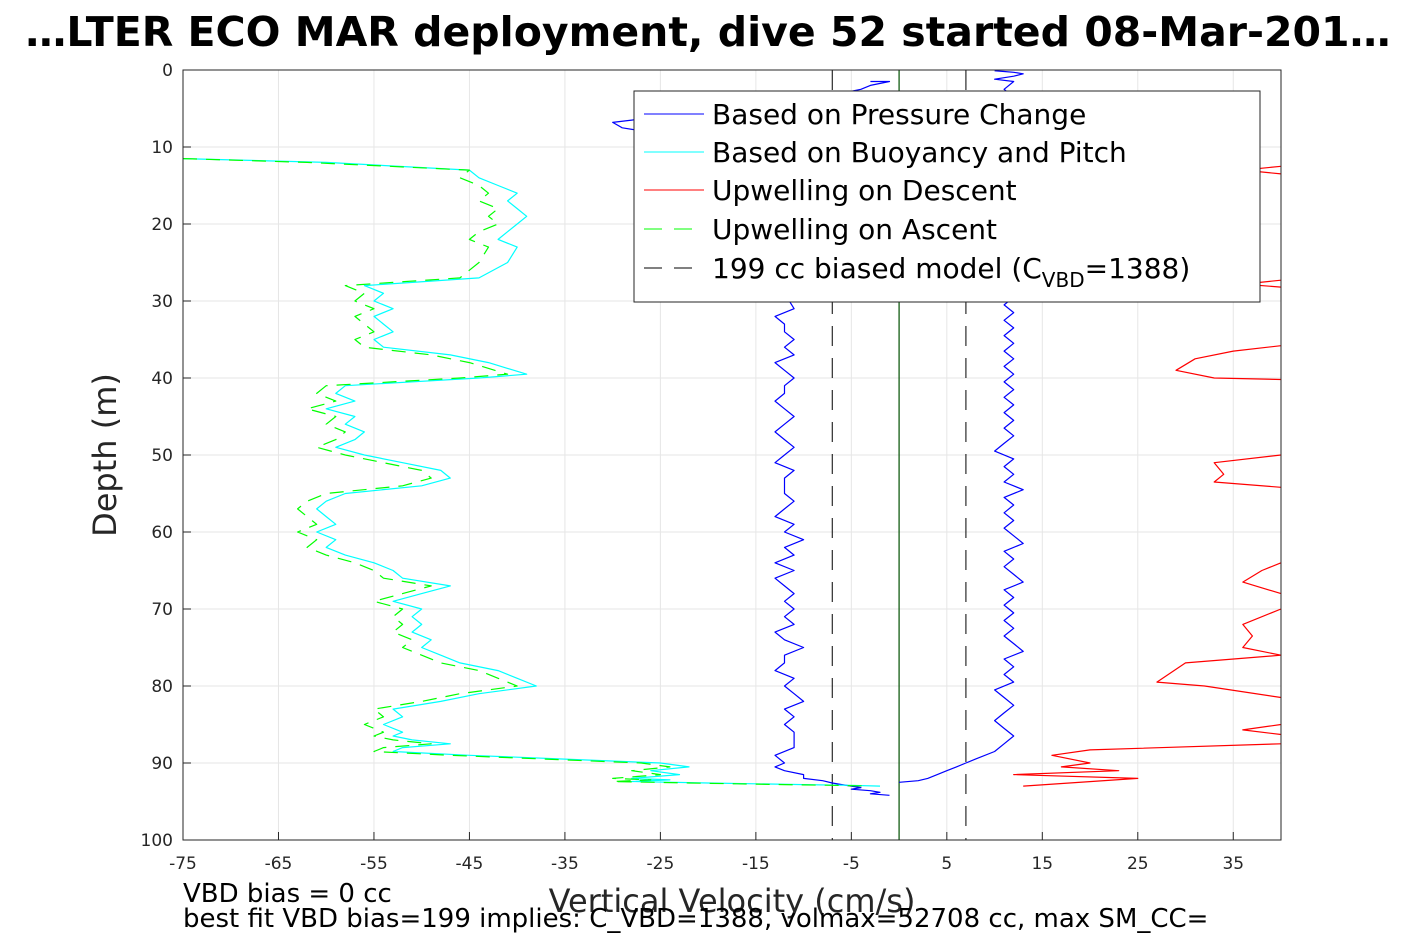 This screenshot has width=1417, height=945. I want to click on y-tick-label: 40, so click(162, 379).